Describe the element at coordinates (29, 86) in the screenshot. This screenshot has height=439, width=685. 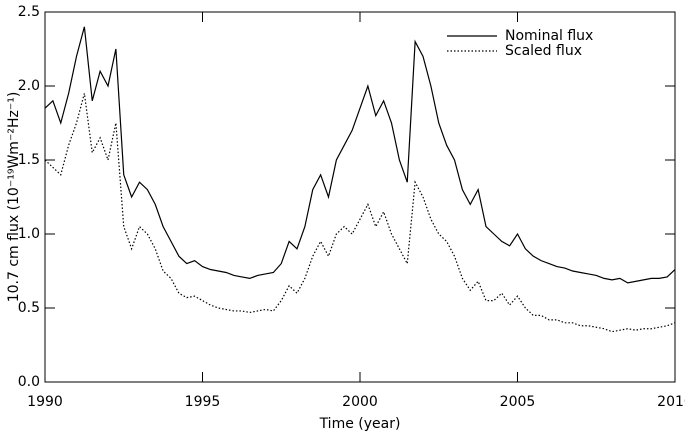
I see `y-tick-label: 2.0` at that location.